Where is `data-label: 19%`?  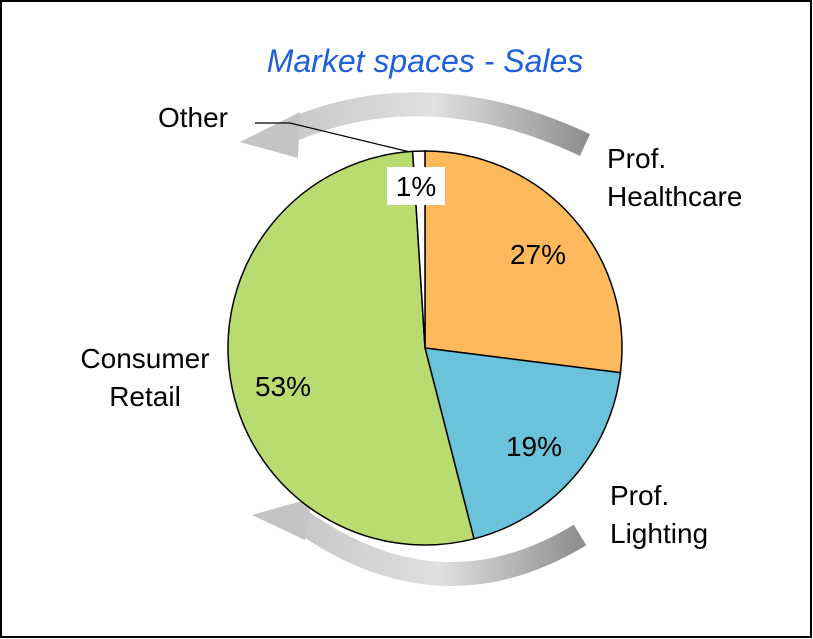 data-label: 19% is located at coordinates (534, 446).